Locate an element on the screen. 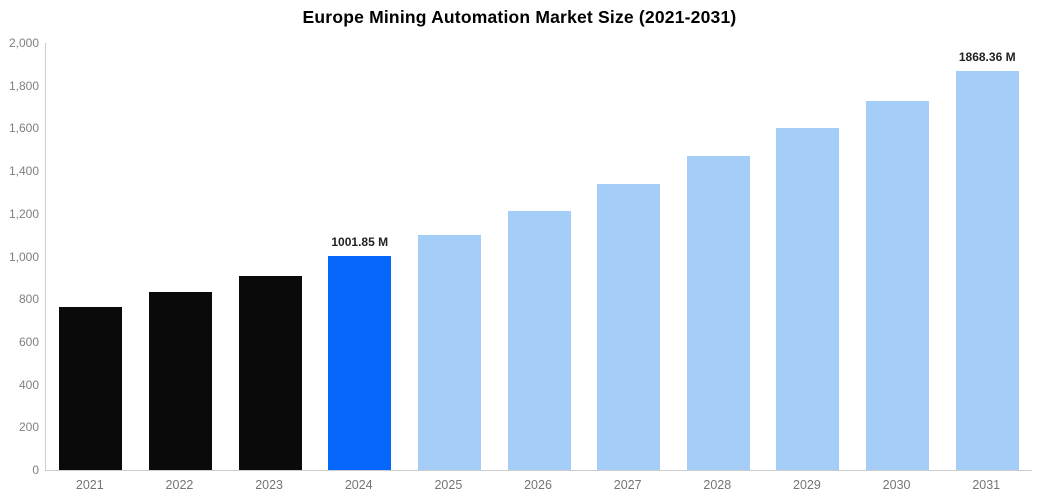 The width and height of the screenshot is (1039, 500). bar-2024 is located at coordinates (360, 363).